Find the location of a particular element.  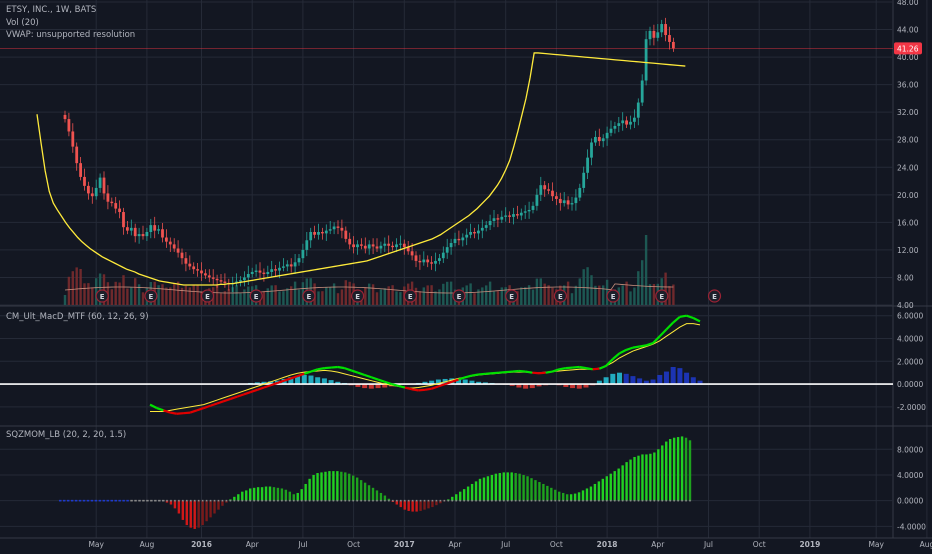

price-tick-label: 20.00 is located at coordinates (908, 195).